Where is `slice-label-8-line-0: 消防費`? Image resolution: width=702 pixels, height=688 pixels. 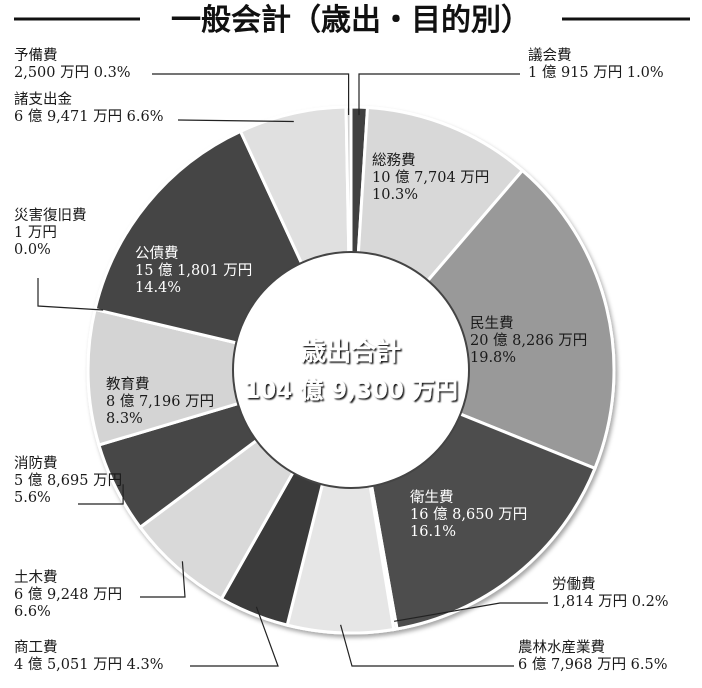
slice-label-8-line-0: 消防費 is located at coordinates (36, 463).